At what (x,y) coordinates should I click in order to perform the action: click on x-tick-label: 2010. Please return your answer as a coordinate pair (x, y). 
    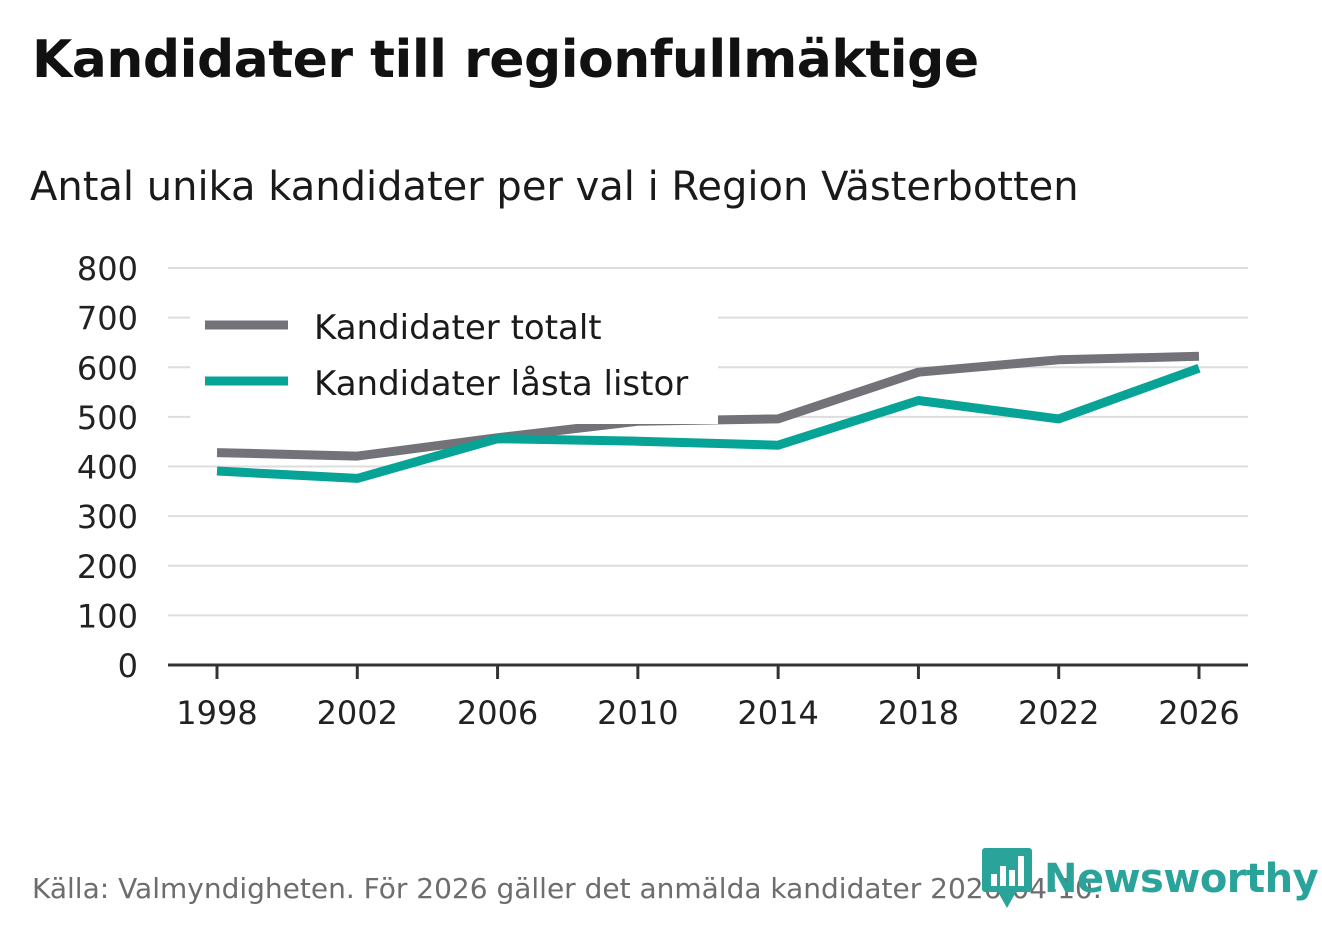
    Looking at the image, I should click on (637, 713).